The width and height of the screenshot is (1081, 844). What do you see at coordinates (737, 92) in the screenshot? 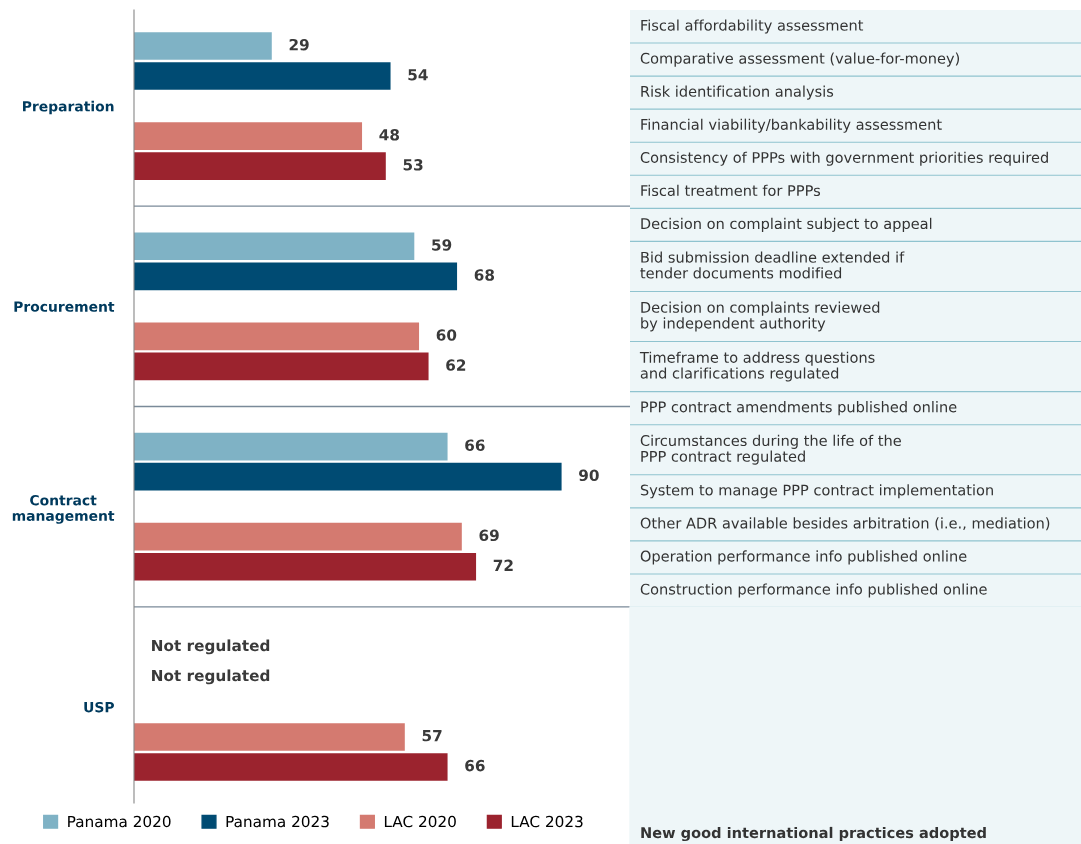
I see `text: Risk identification analysis` at bounding box center [737, 92].